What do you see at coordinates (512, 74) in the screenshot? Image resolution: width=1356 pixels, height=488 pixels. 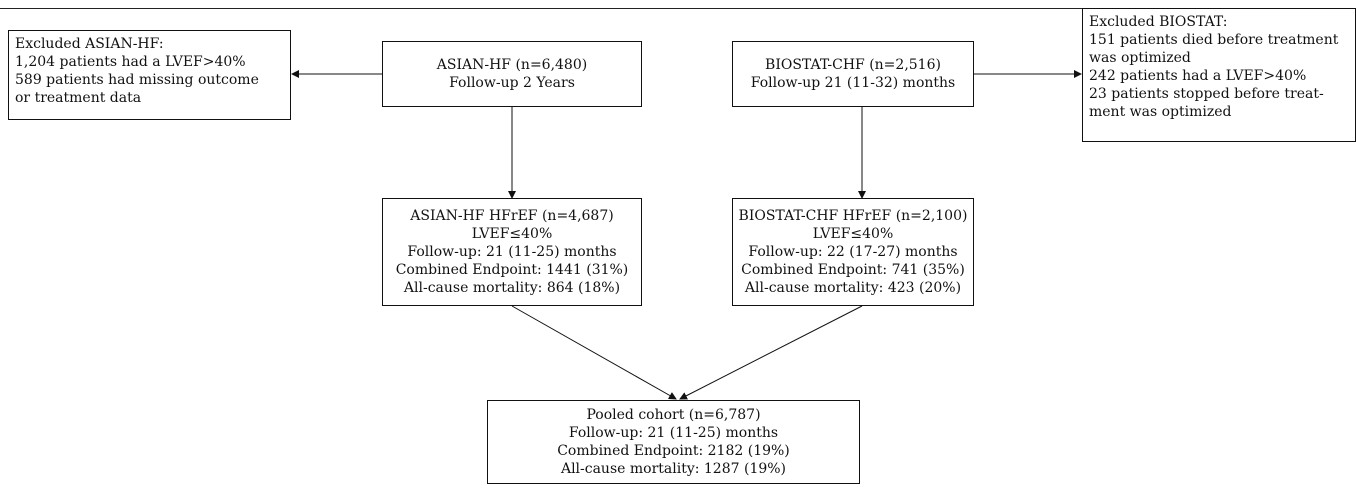 I see `asian-hf-box: ASIAN-HF (n=6,480) Follow-up 2 Years` at bounding box center [512, 74].